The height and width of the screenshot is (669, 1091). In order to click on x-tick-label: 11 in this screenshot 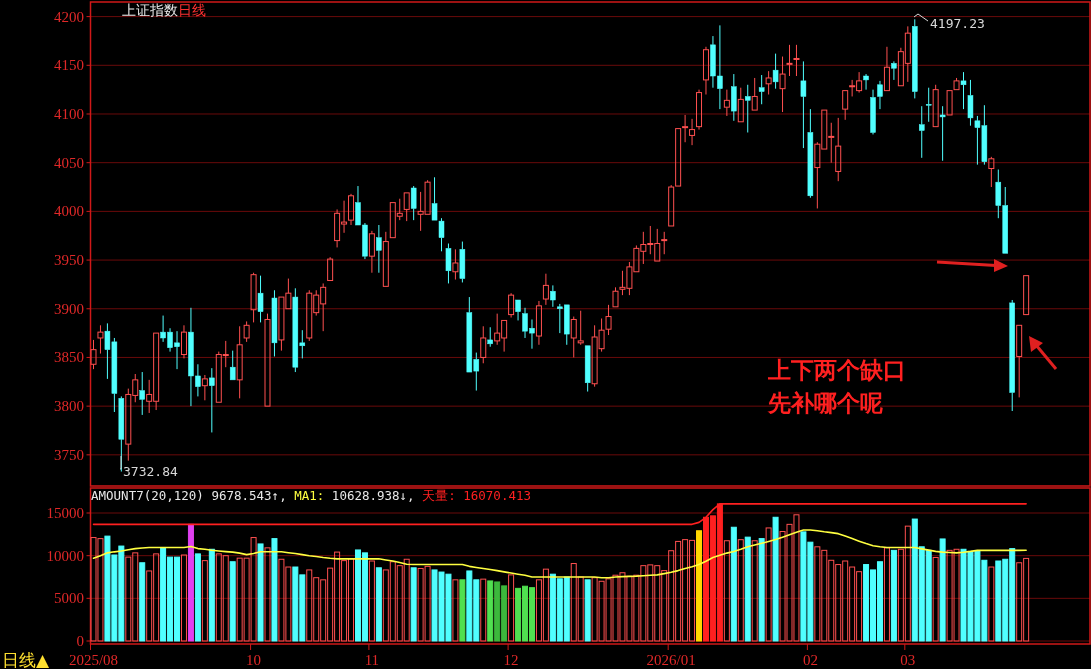, I will do `click(372, 660)`.